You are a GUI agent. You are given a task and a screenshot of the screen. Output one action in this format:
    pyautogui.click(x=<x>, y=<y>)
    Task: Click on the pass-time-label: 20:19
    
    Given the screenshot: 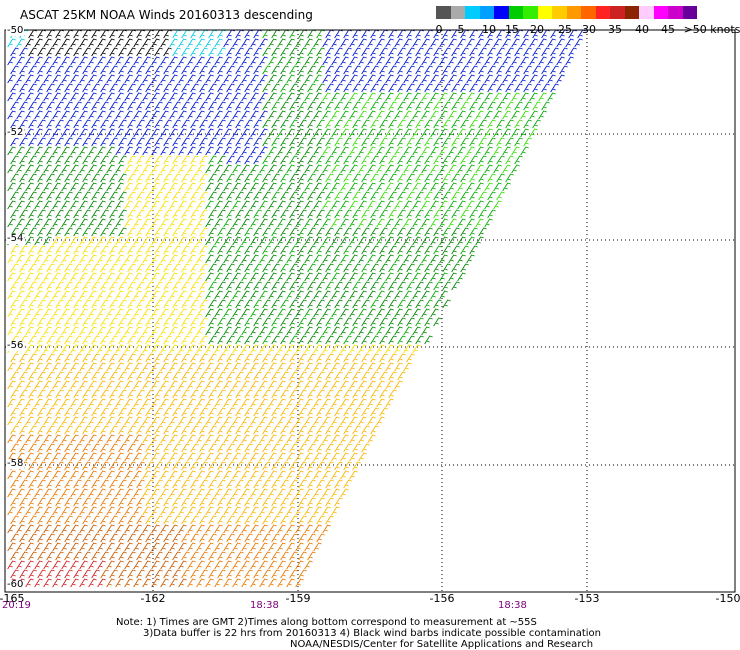 What is the action you would take?
    pyautogui.click(x=16, y=605)
    